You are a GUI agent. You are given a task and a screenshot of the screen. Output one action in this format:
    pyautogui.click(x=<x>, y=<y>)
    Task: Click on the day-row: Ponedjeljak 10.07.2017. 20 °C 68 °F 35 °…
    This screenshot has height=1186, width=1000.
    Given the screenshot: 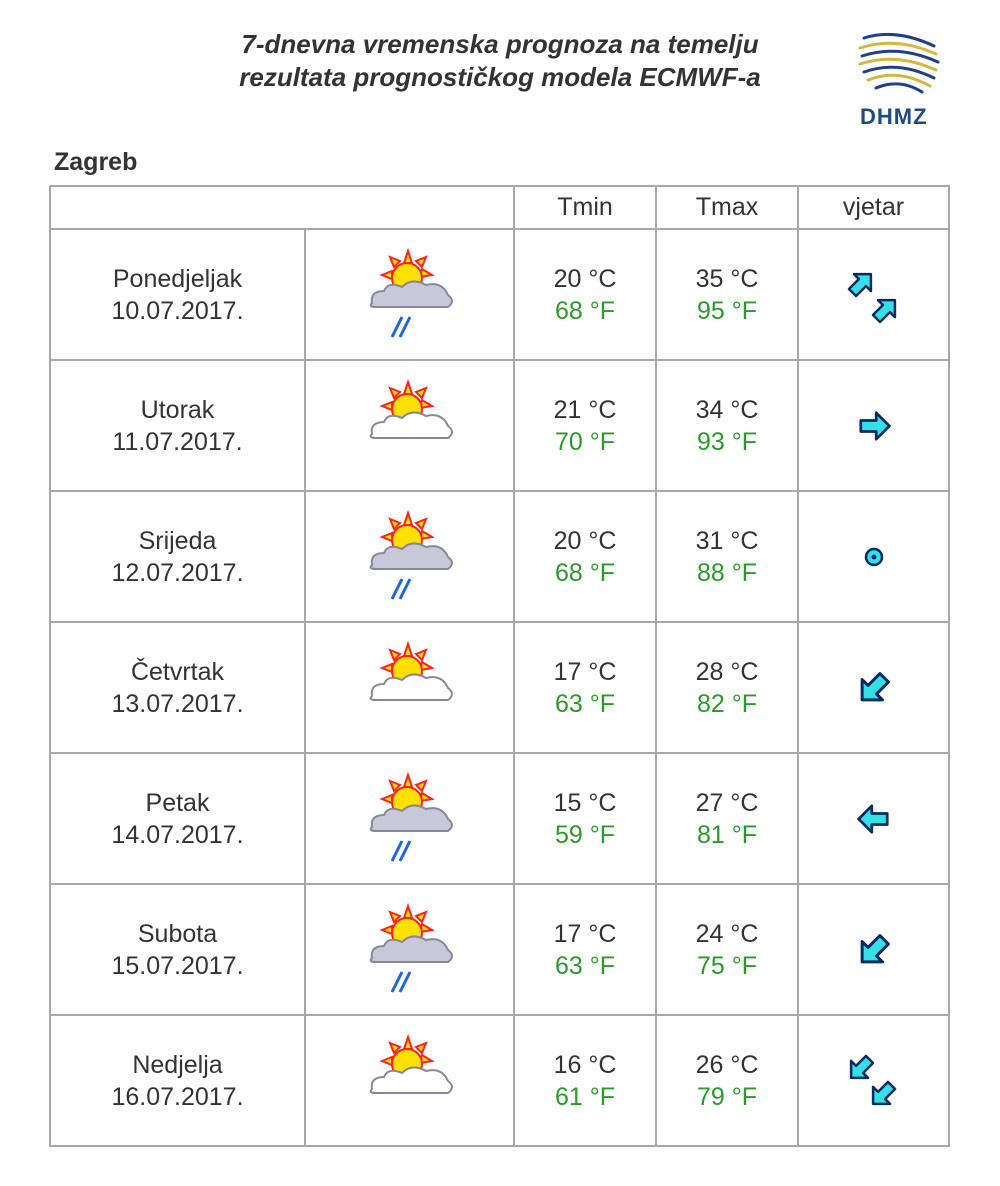 What is the action you would take?
    pyautogui.click(x=499, y=294)
    